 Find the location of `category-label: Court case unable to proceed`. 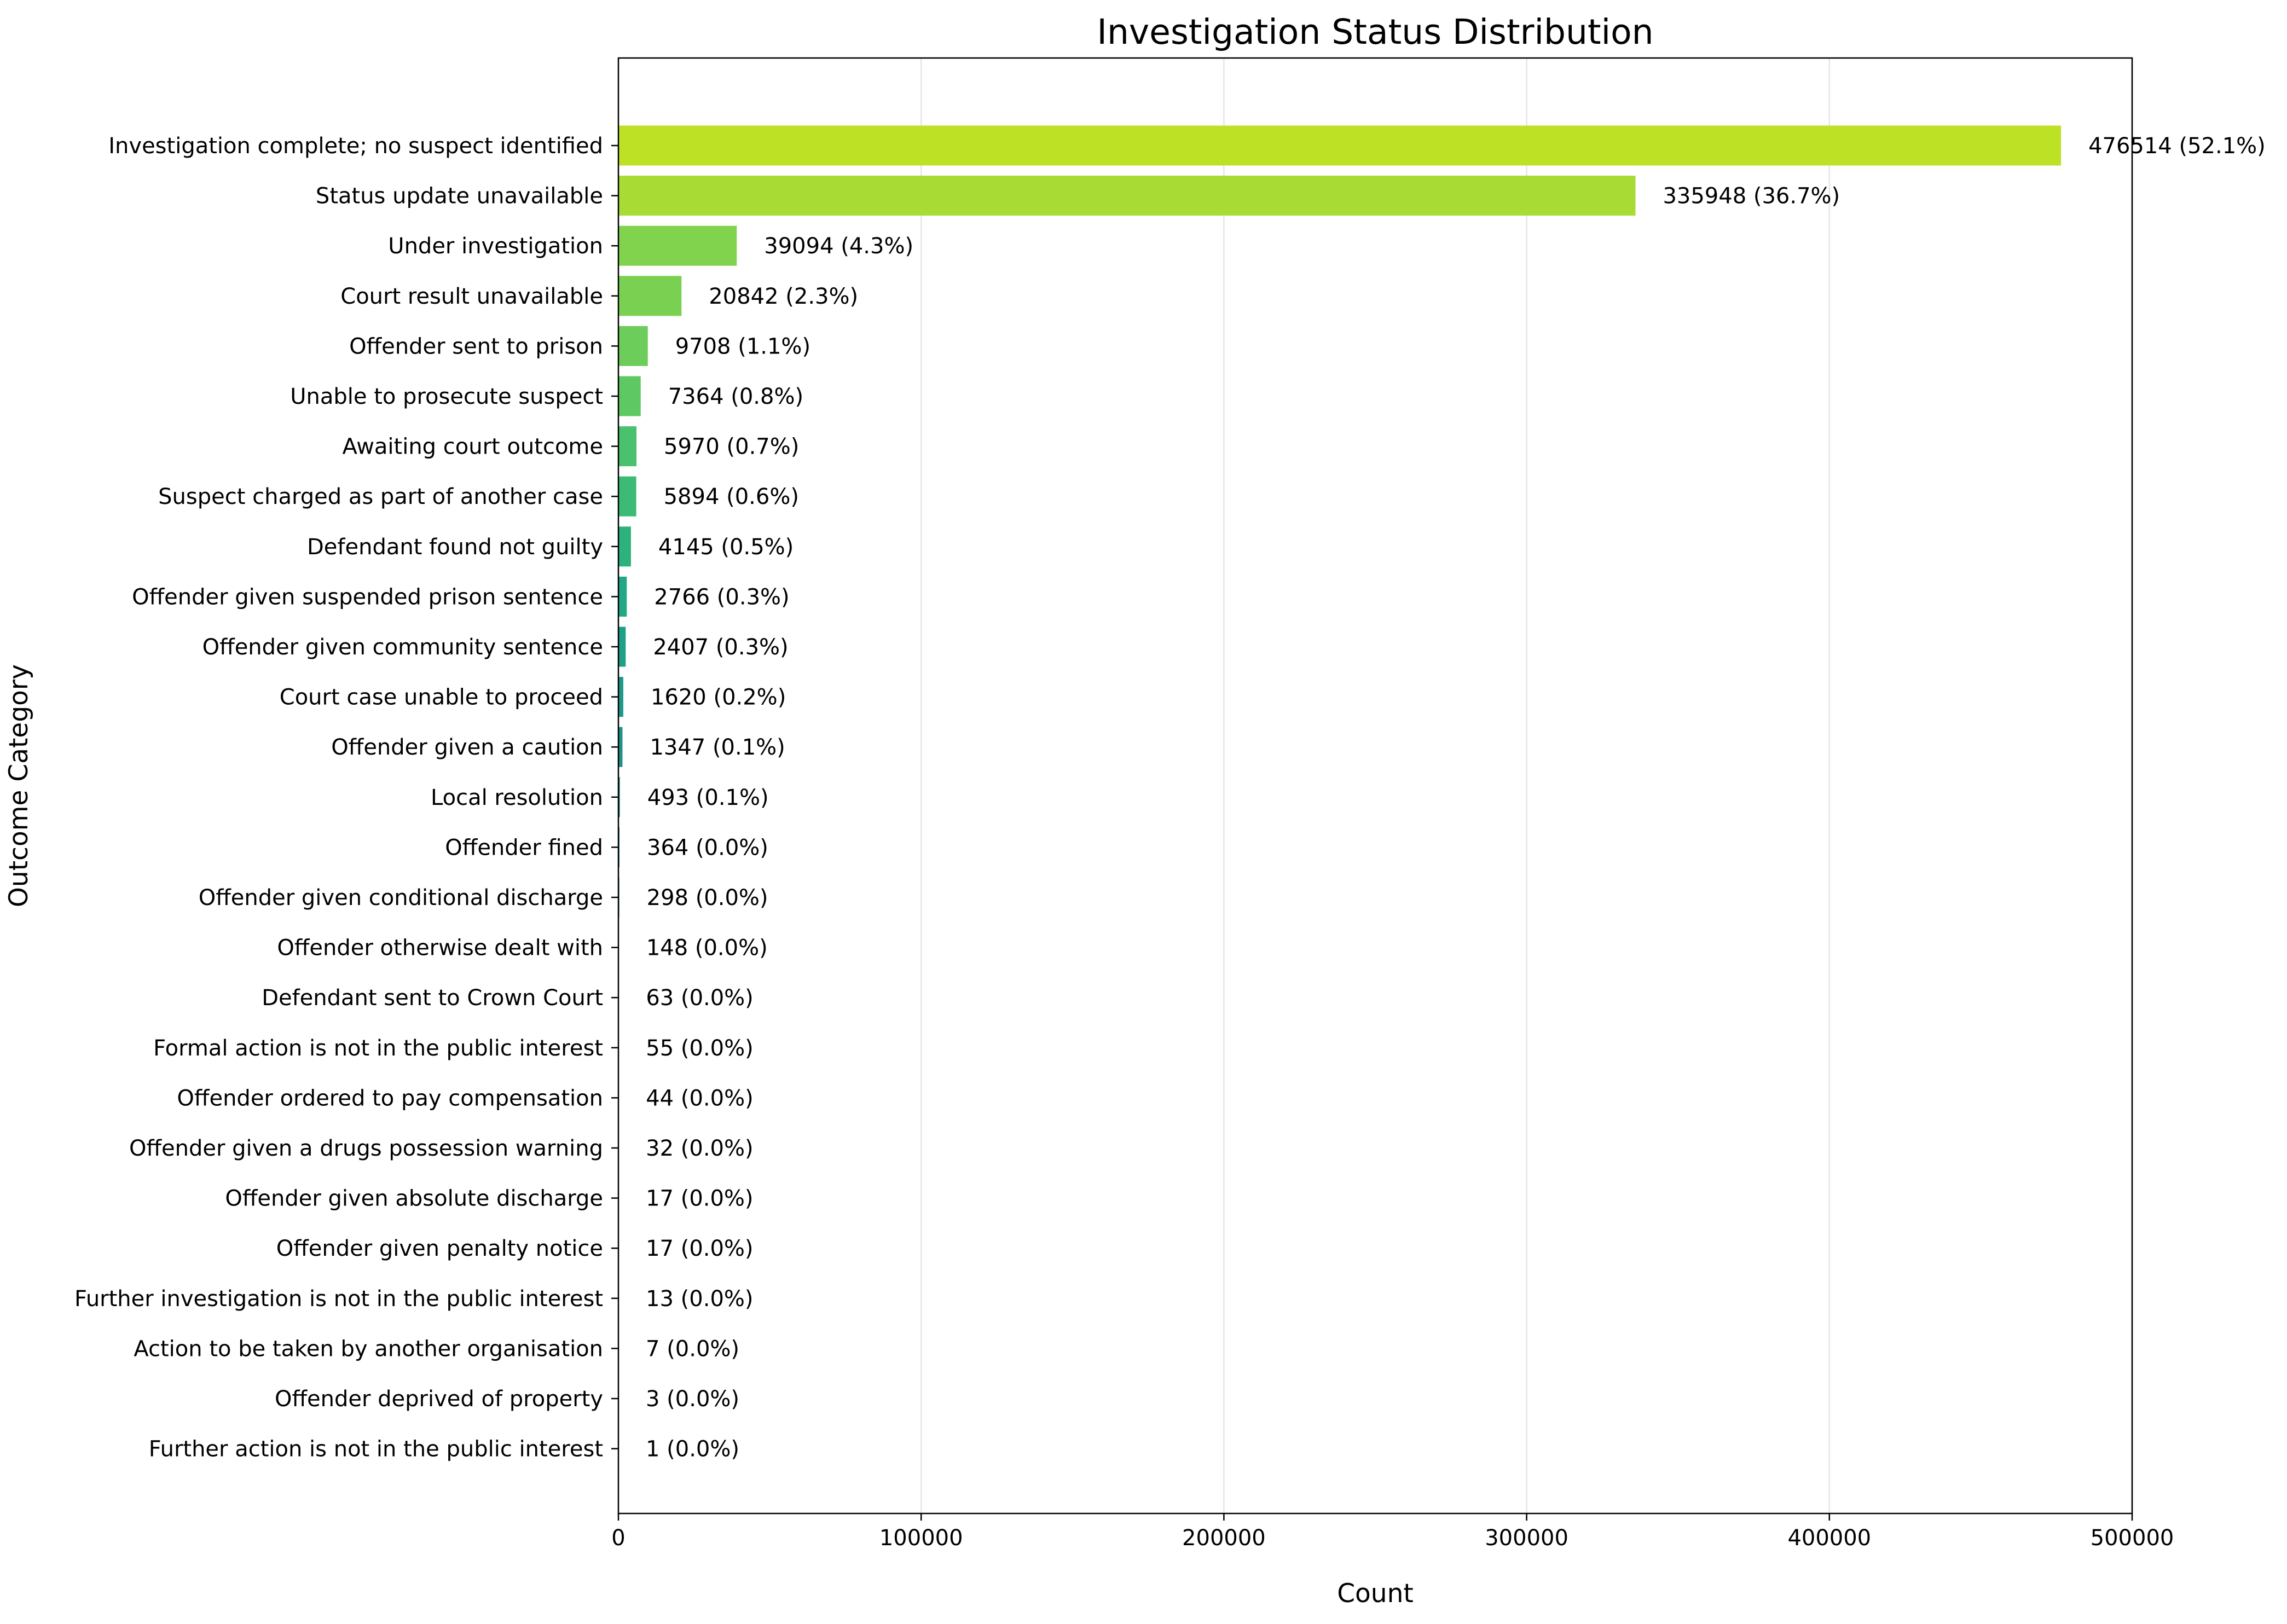

category-label: Court case unable to proceed is located at coordinates (441, 697).